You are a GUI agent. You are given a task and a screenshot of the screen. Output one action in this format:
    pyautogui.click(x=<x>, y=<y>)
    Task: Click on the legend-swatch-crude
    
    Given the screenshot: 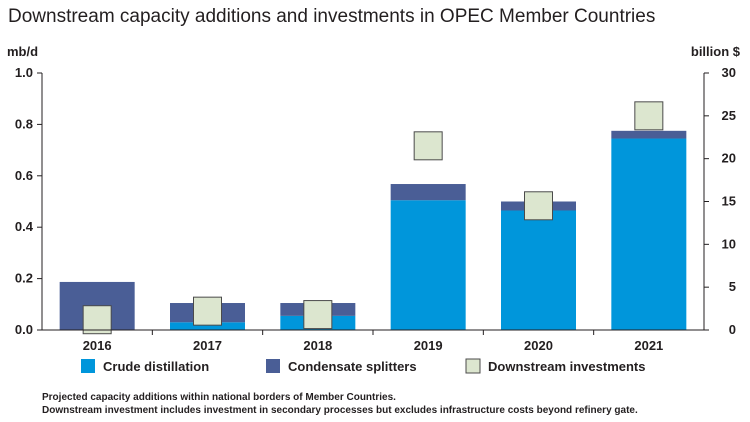 What is the action you would take?
    pyautogui.click(x=88, y=366)
    